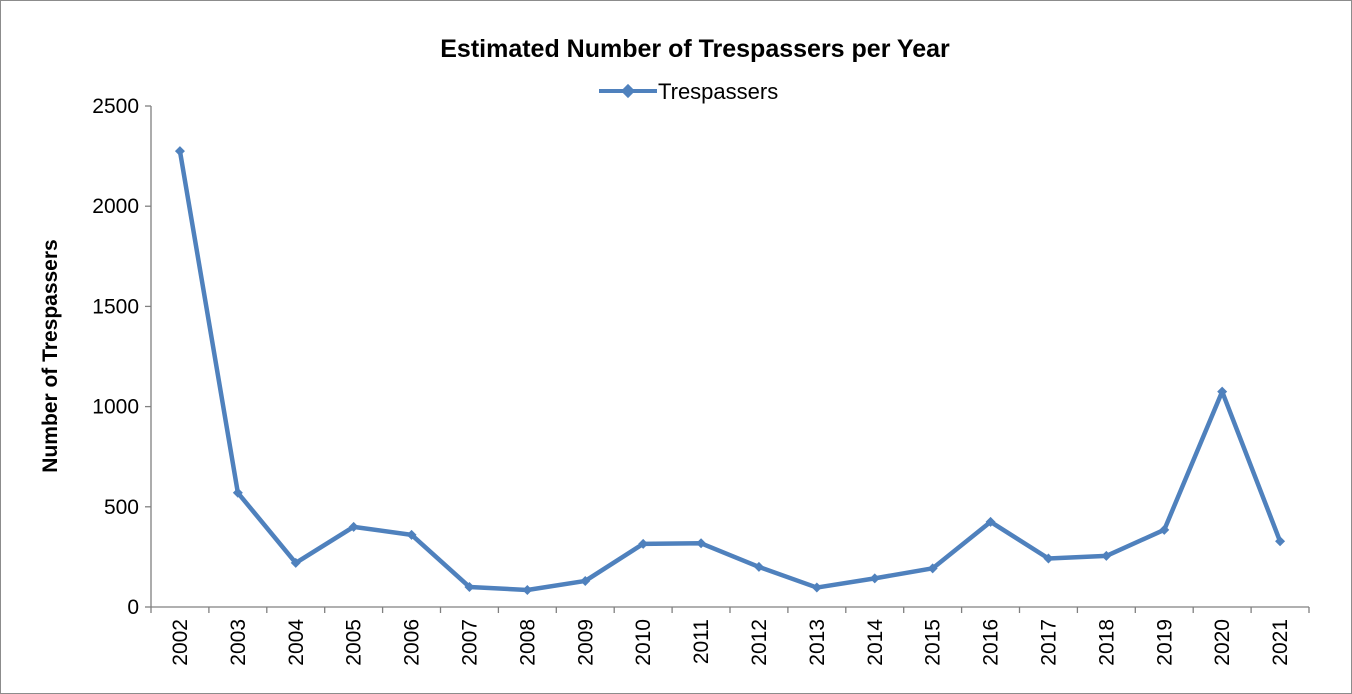 The height and width of the screenshot is (694, 1352). What do you see at coordinates (354, 642) in the screenshot?
I see `x-tick-label: 2005` at bounding box center [354, 642].